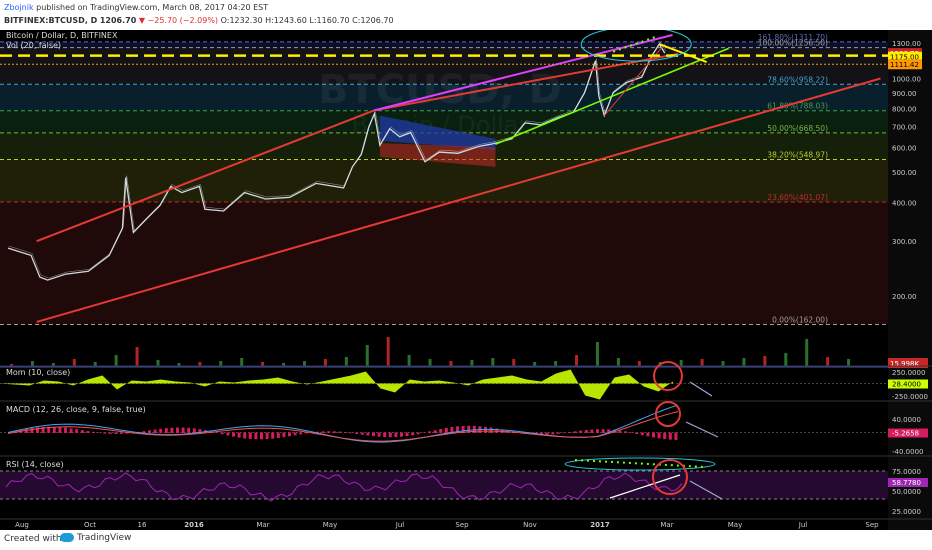 The width and height of the screenshot is (932, 550). Describe the element at coordinates (797, 128) in the screenshot. I see `fib-level-label: 50.00%(668.50)` at that location.